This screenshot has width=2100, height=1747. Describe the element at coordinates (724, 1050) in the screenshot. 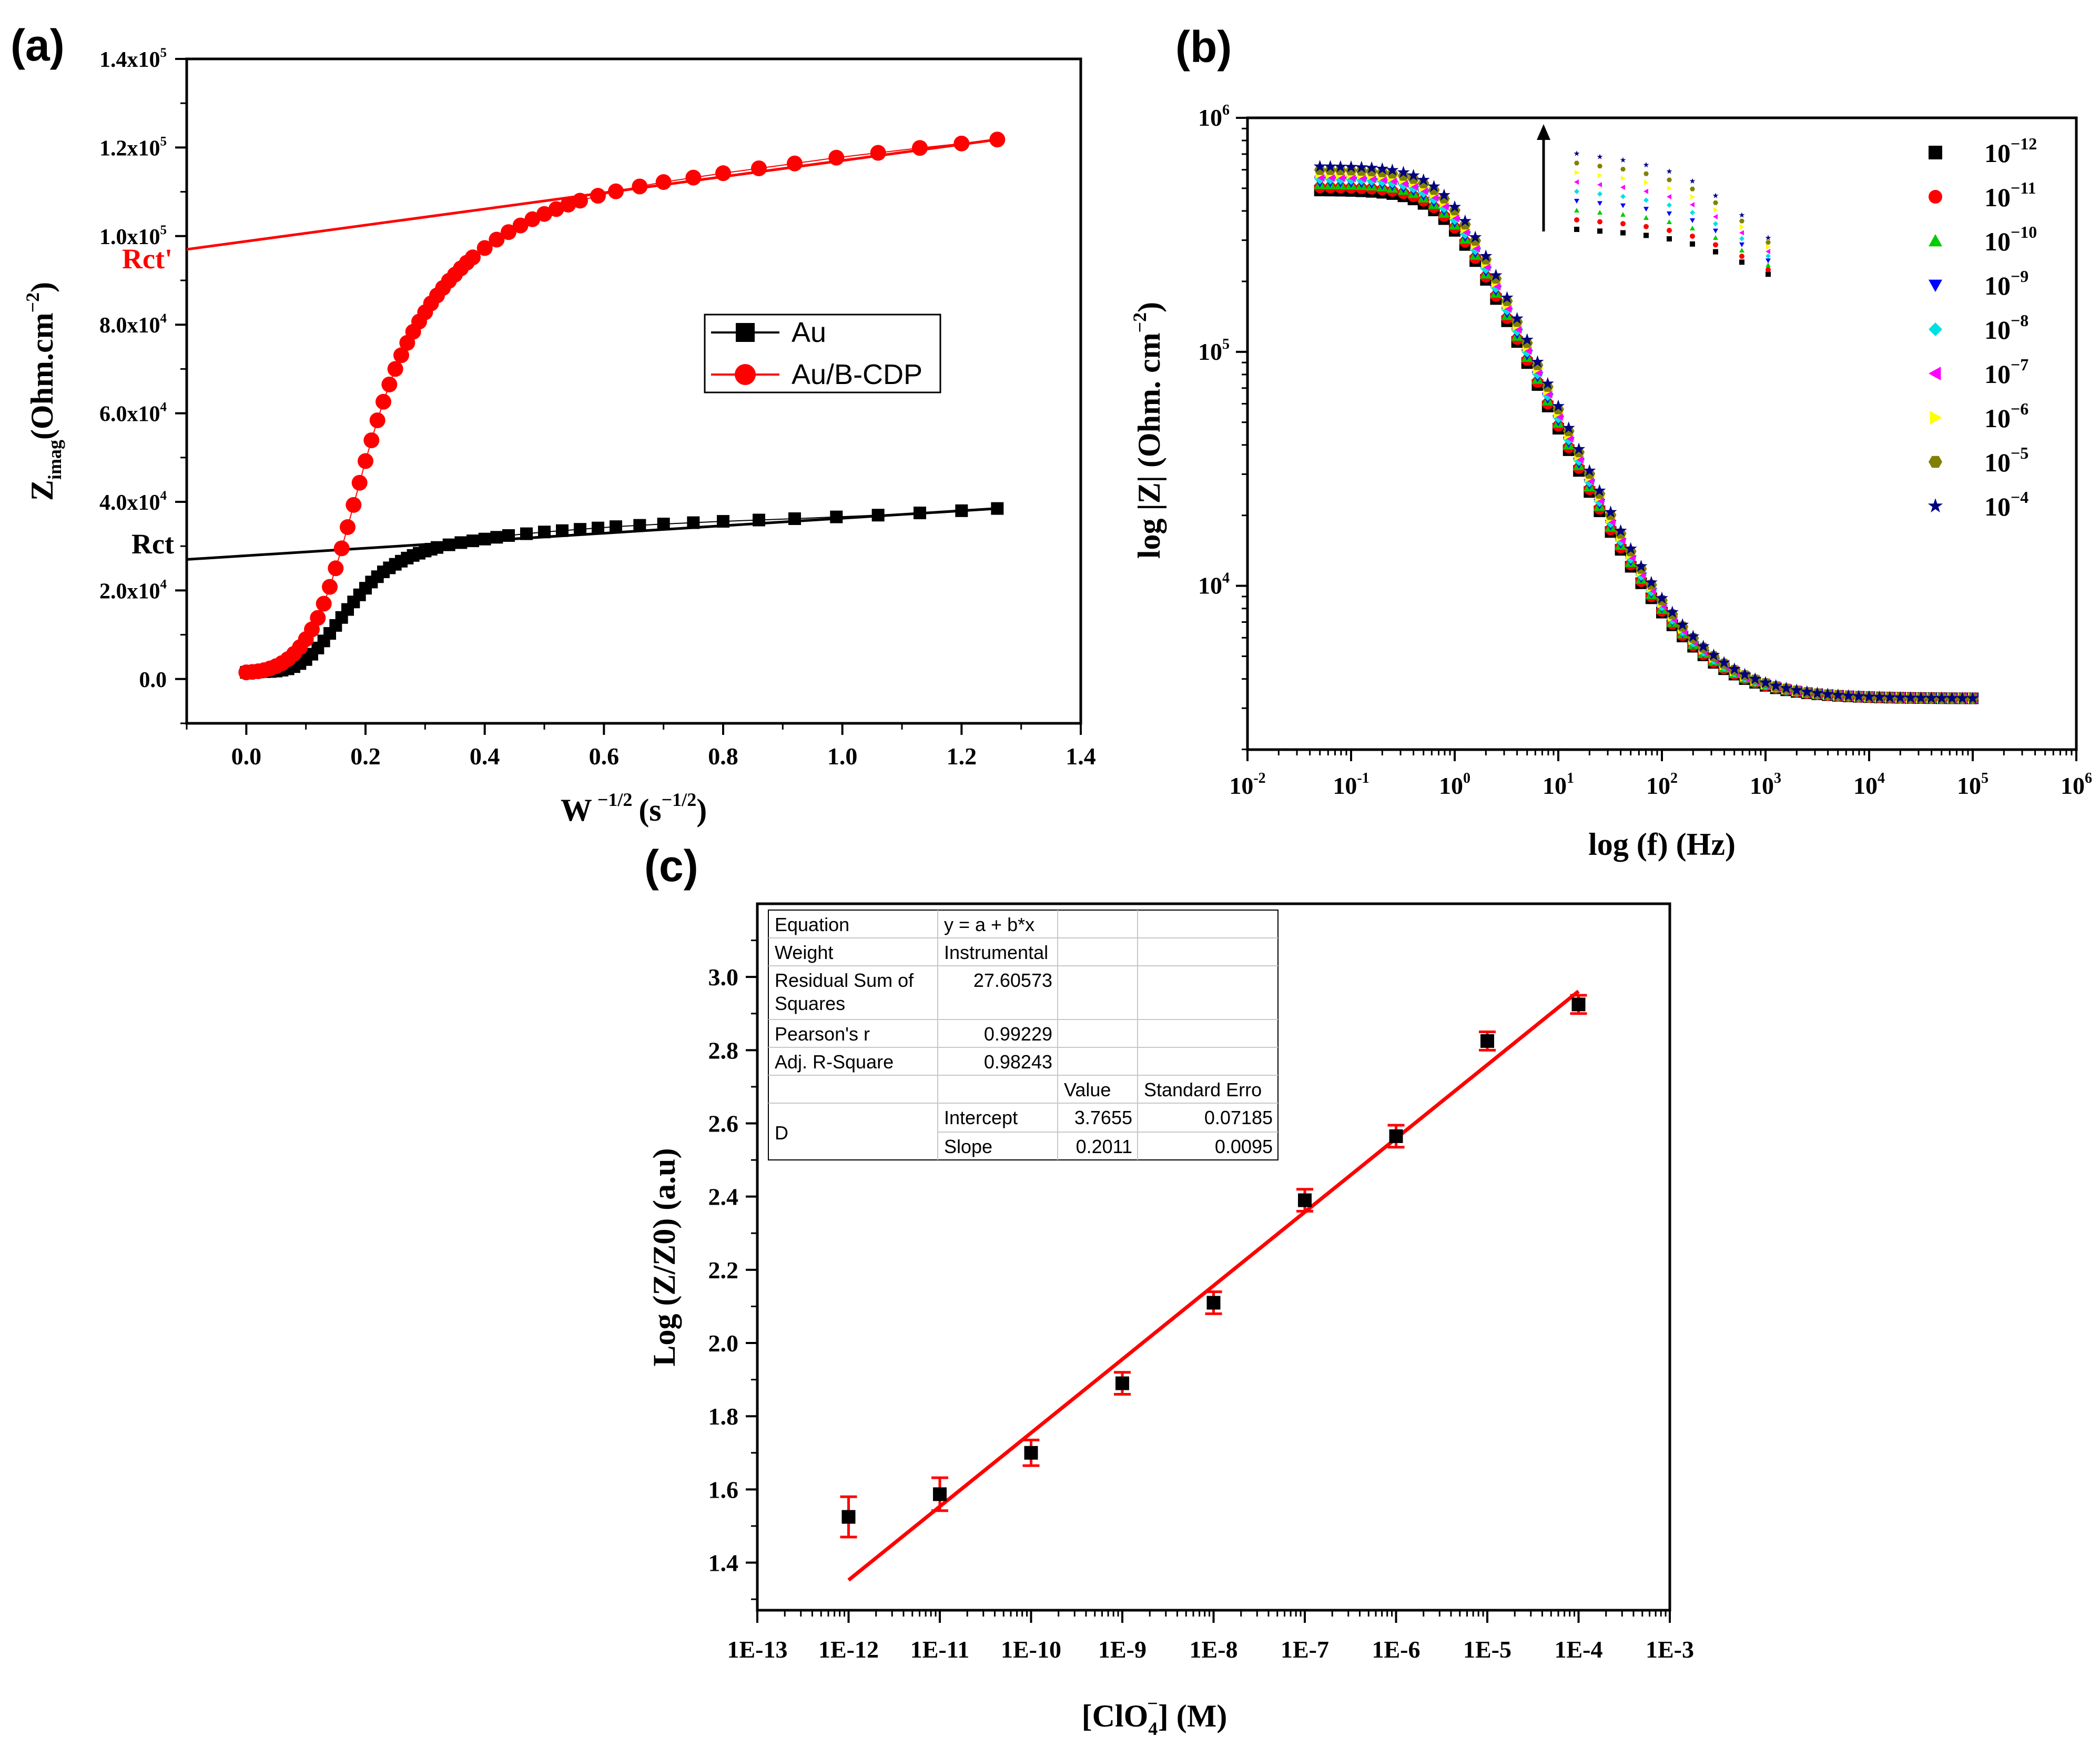

I see `y-tick-label: 2.8` at that location.